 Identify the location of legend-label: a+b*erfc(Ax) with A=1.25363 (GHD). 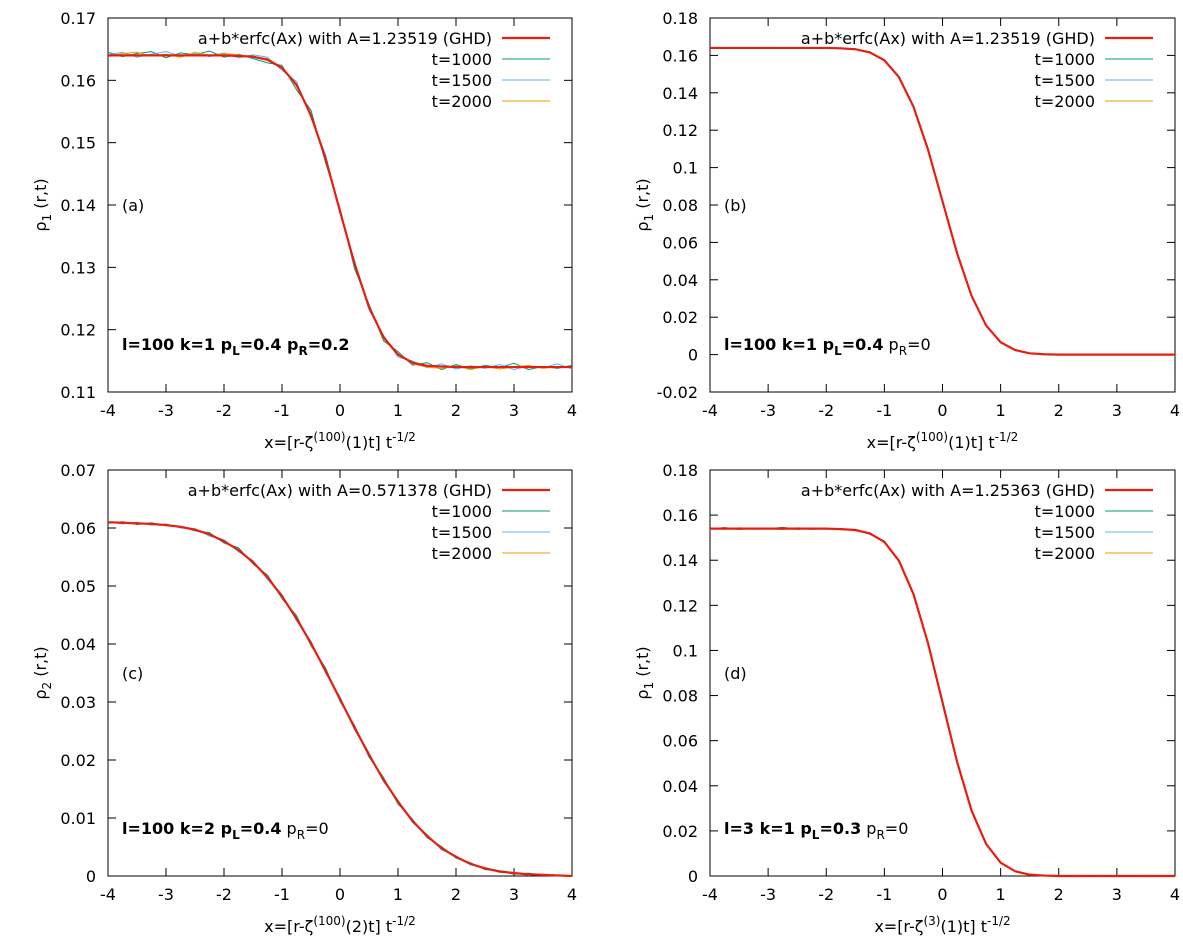
(948, 490).